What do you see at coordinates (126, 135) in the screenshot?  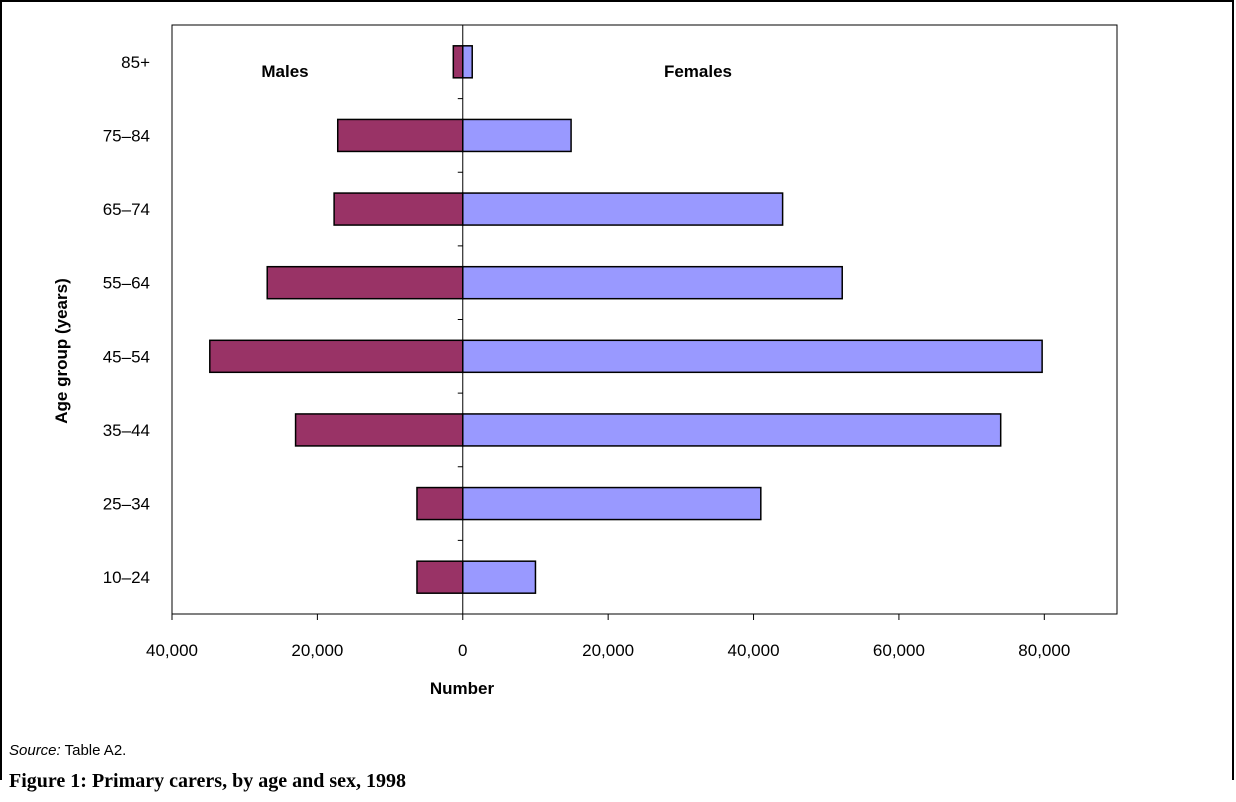 I see `y-tick-label: 75–84` at bounding box center [126, 135].